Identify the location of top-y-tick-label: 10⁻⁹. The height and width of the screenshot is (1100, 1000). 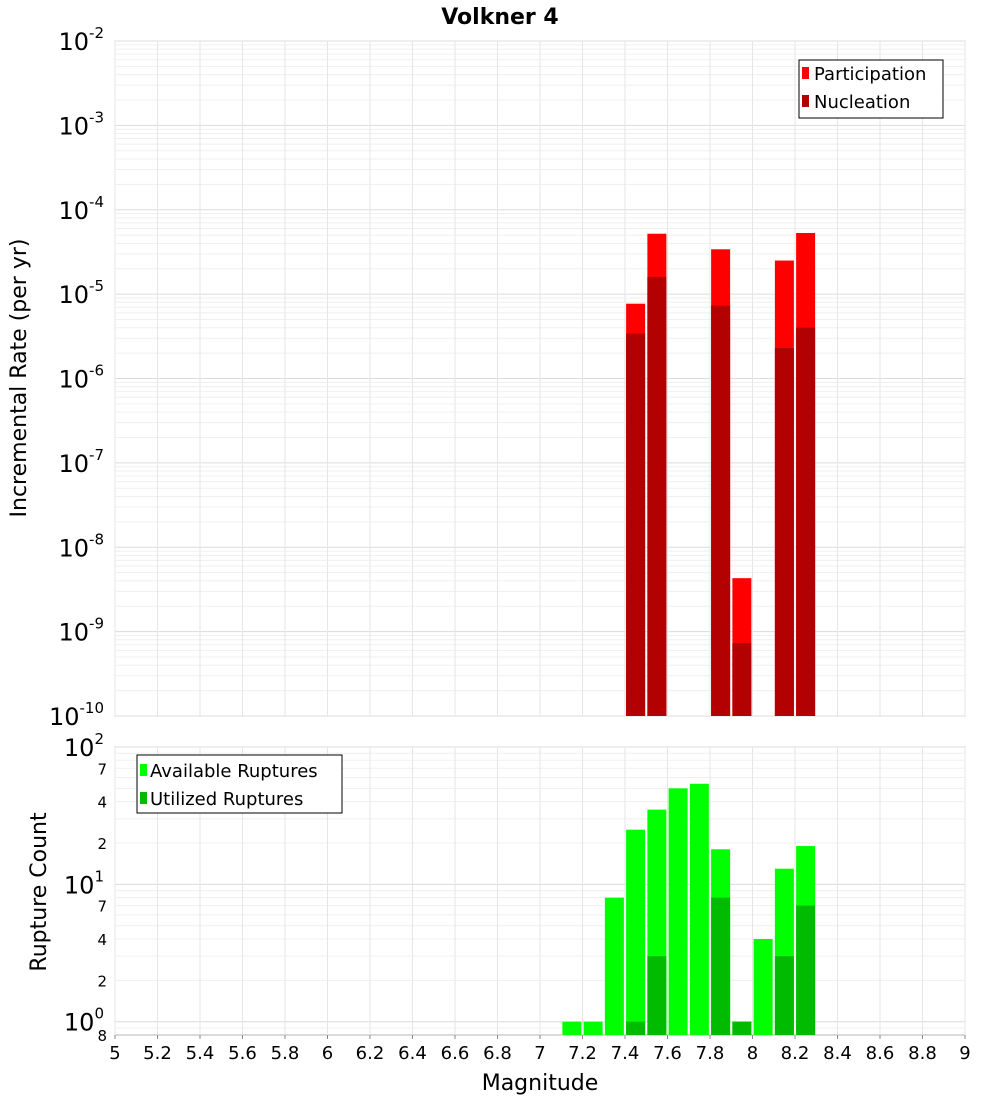
(81, 631).